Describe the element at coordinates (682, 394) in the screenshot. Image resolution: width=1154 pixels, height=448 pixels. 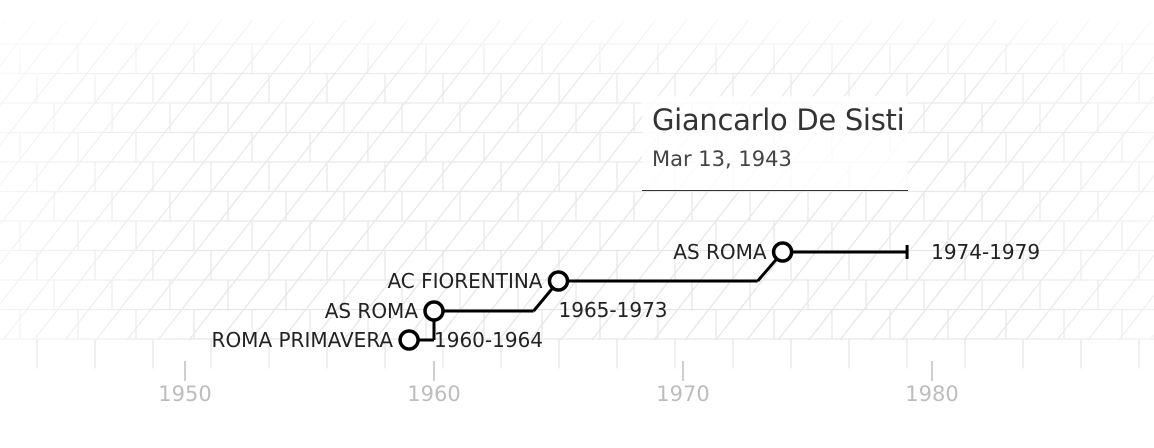
I see `x-tick-label: 1970` at that location.